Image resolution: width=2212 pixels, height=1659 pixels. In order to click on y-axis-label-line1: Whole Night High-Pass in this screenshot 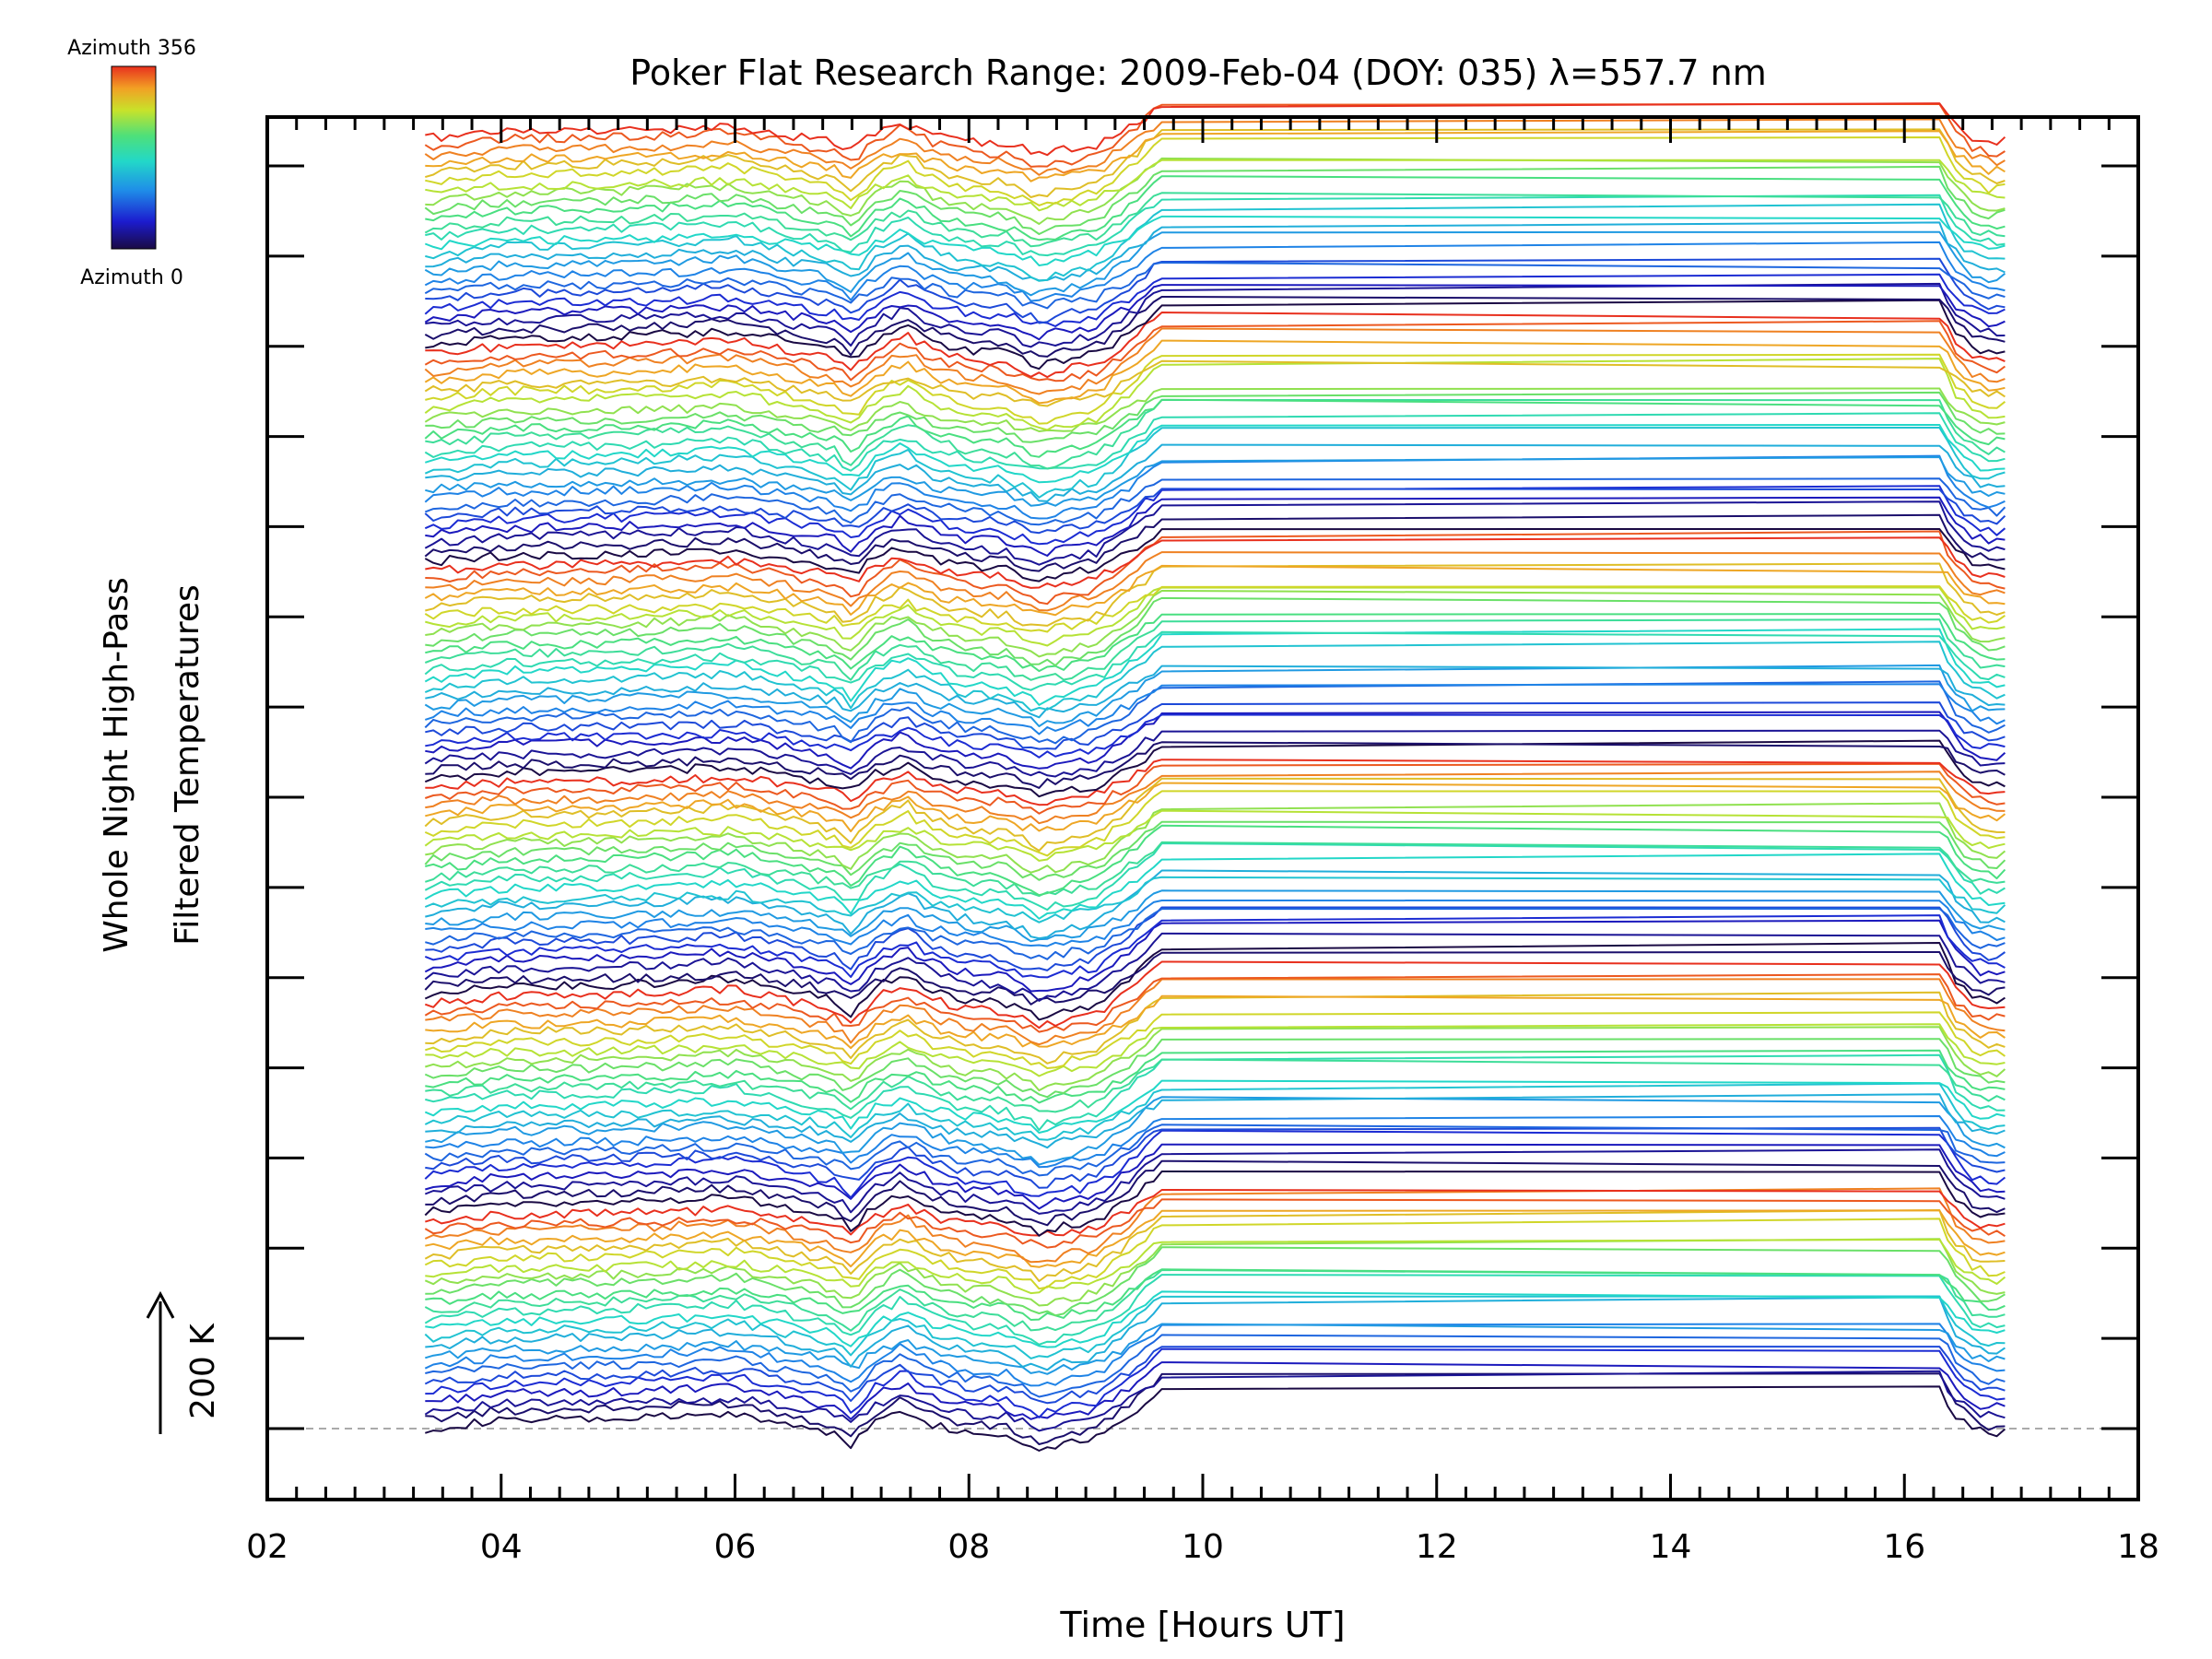, I will do `click(116, 765)`.